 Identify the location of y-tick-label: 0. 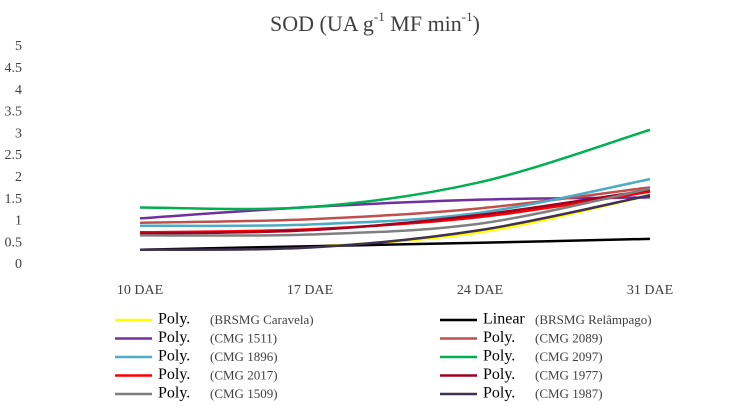
(18, 264).